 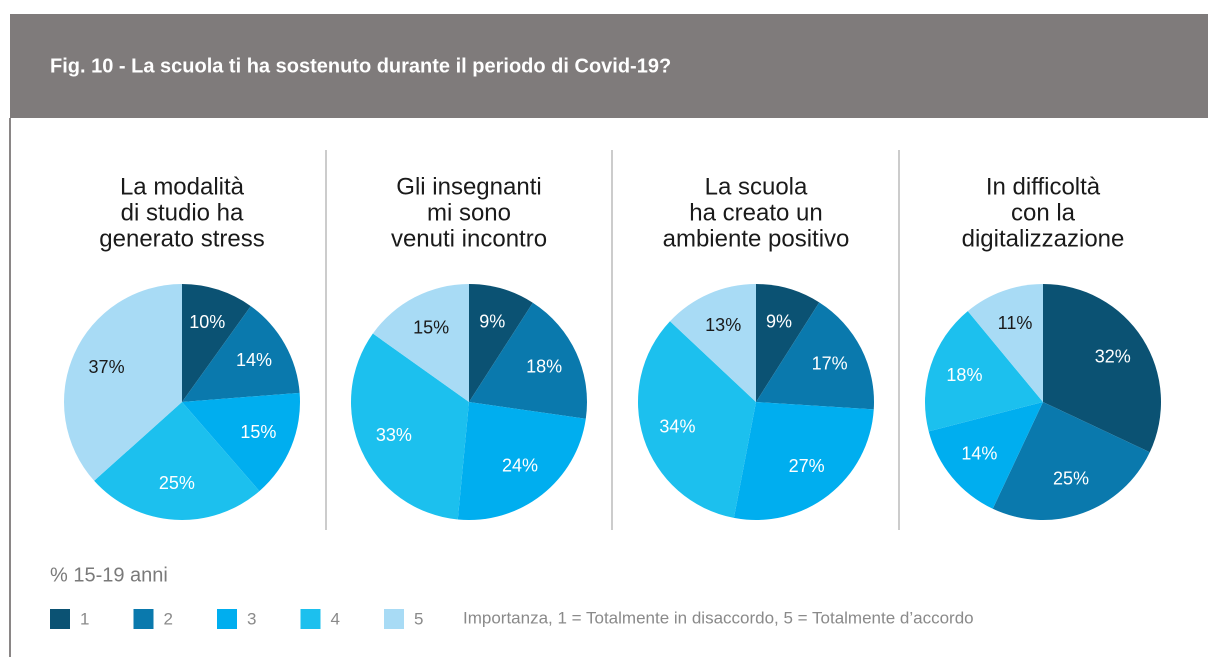 I want to click on subtitle: % 15-19 anni, so click(x=109, y=575).